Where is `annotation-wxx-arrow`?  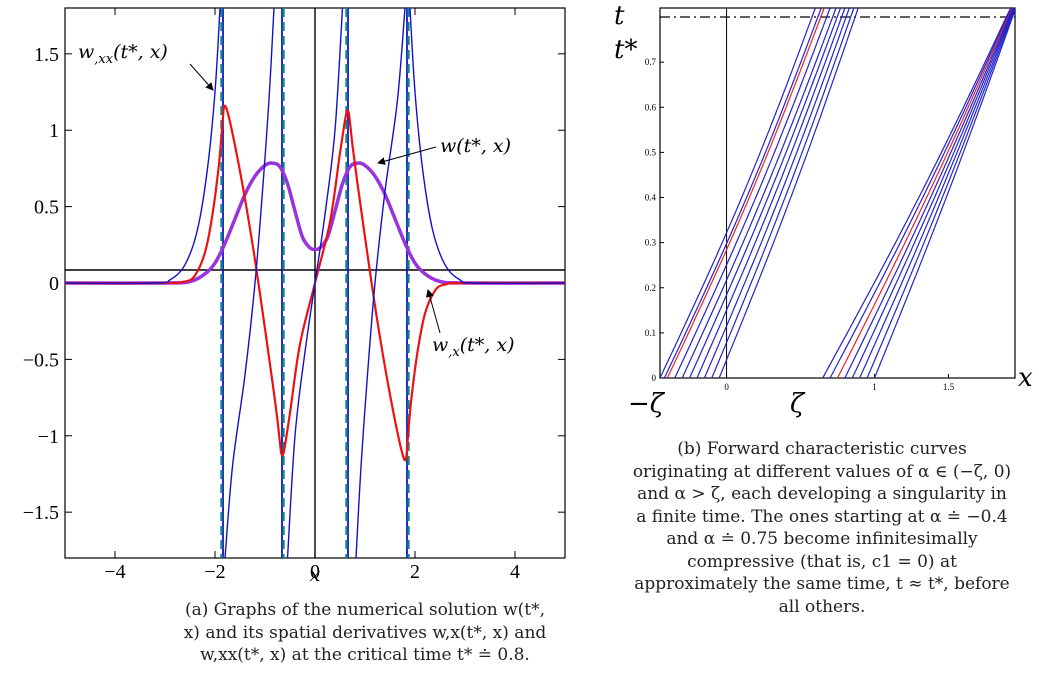
annotation-wxx-arrow is located at coordinates (201, 77).